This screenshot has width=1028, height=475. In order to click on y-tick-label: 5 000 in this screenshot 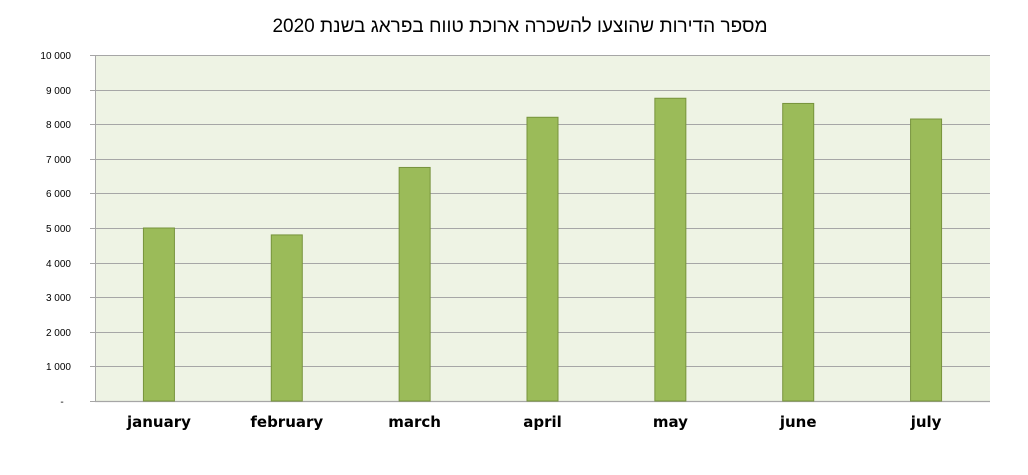, I will do `click(58, 229)`.